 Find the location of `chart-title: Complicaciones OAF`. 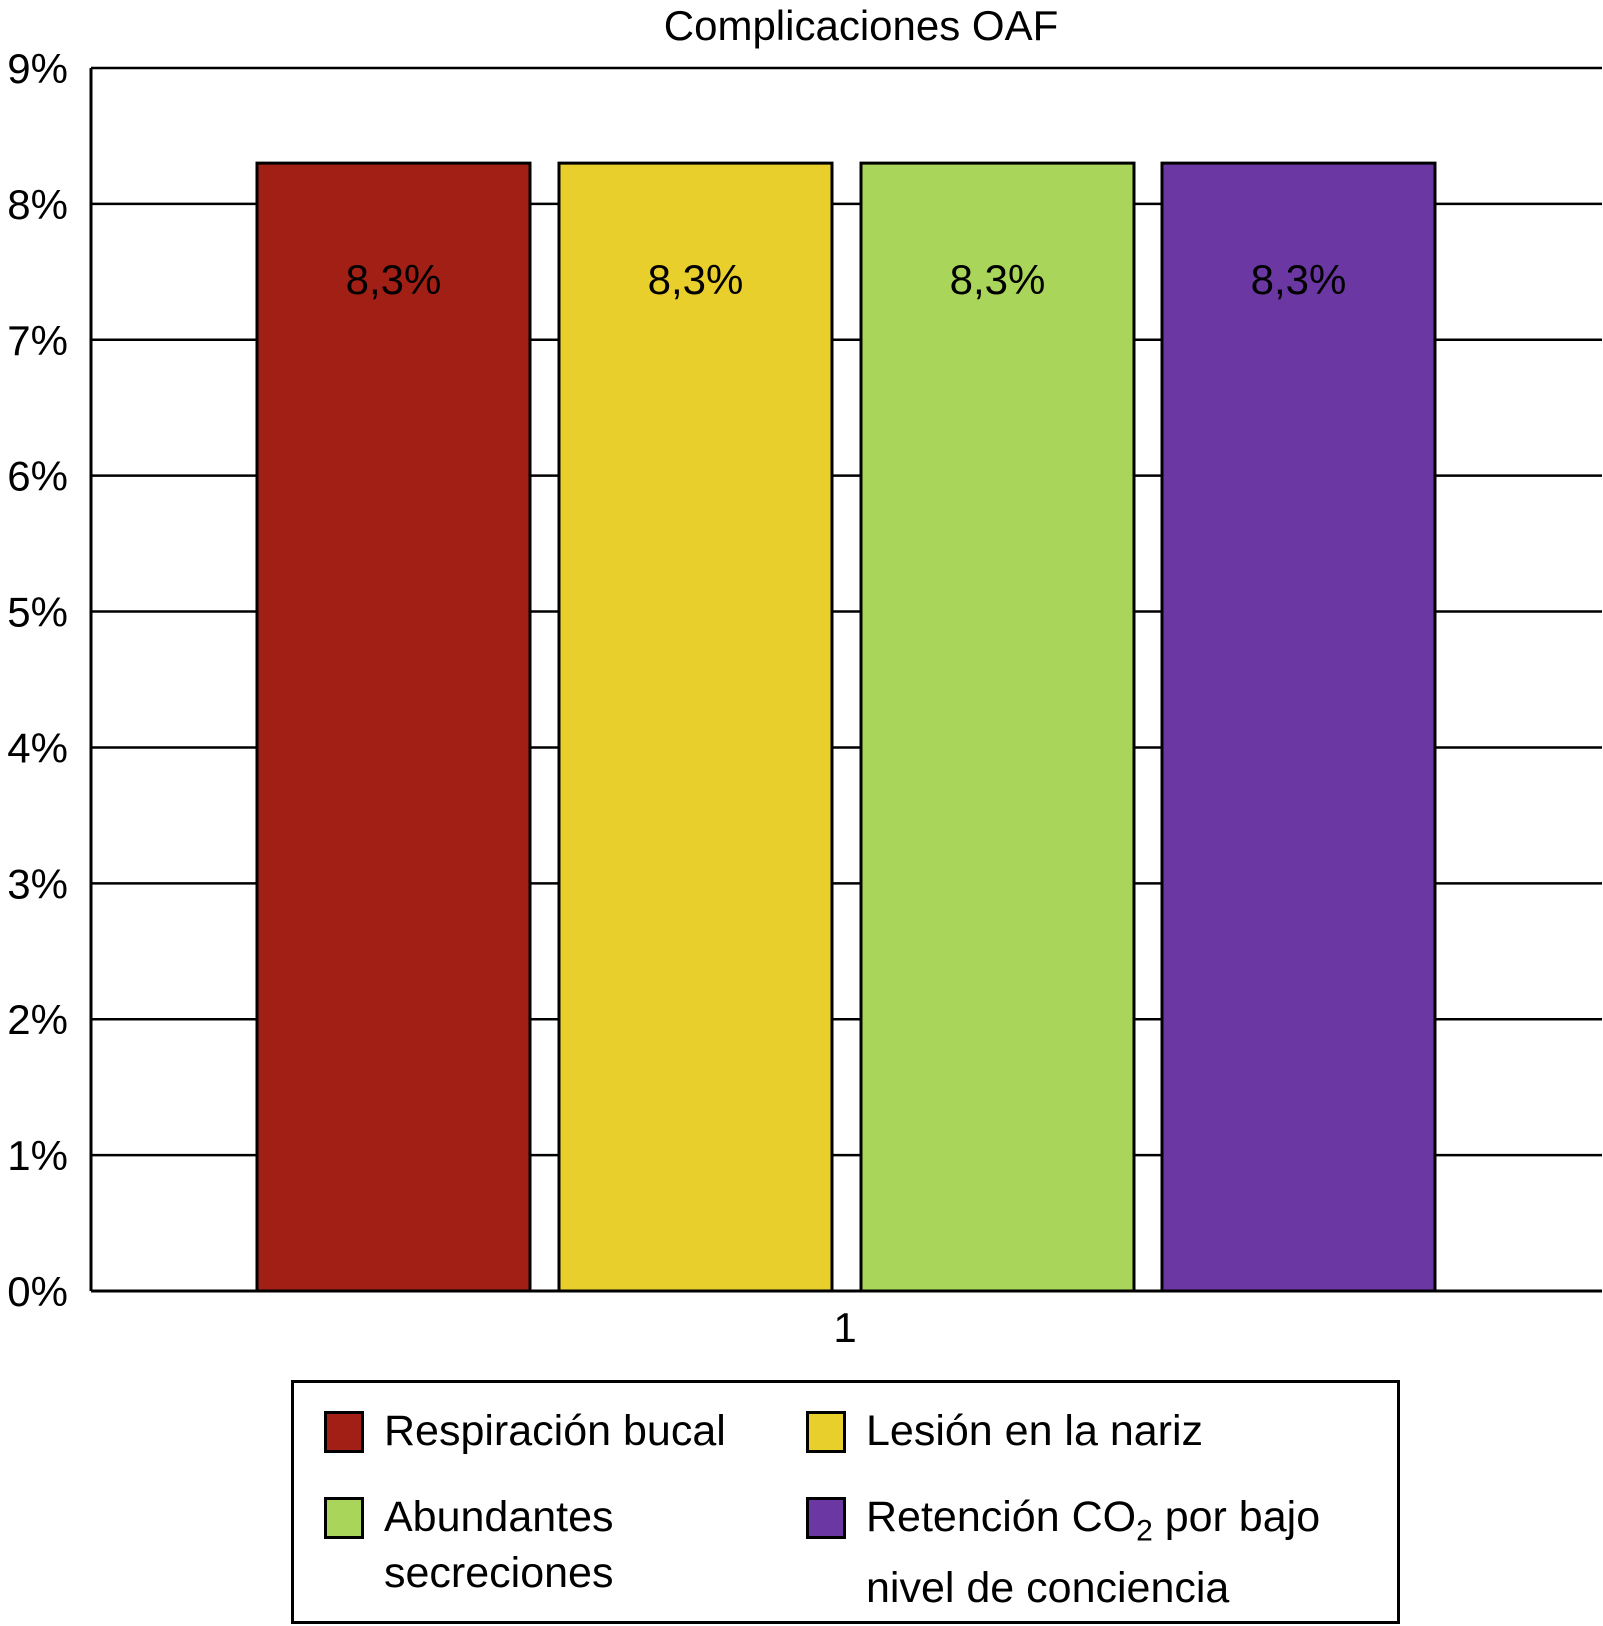

chart-title: Complicaciones OAF is located at coordinates (861, 25).